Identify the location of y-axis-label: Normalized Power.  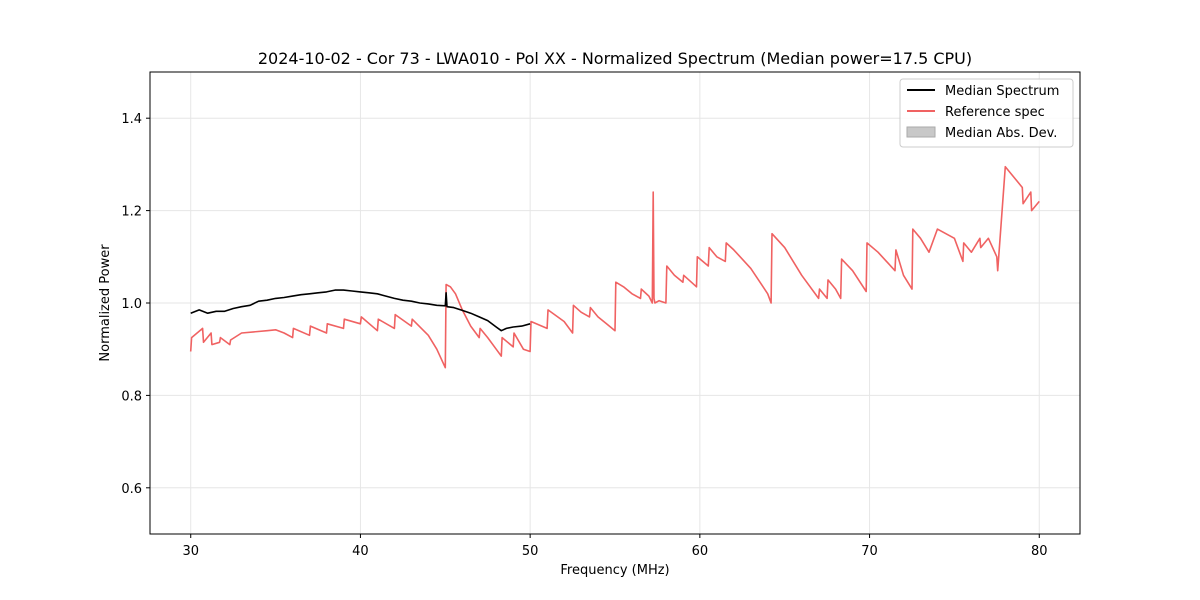
(105, 303).